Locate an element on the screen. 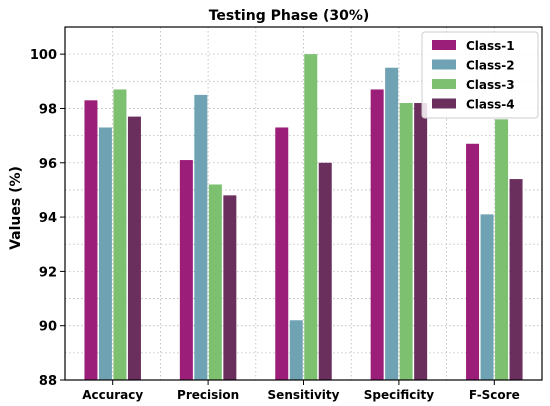  bar-class-3-specificity is located at coordinates (406, 242).